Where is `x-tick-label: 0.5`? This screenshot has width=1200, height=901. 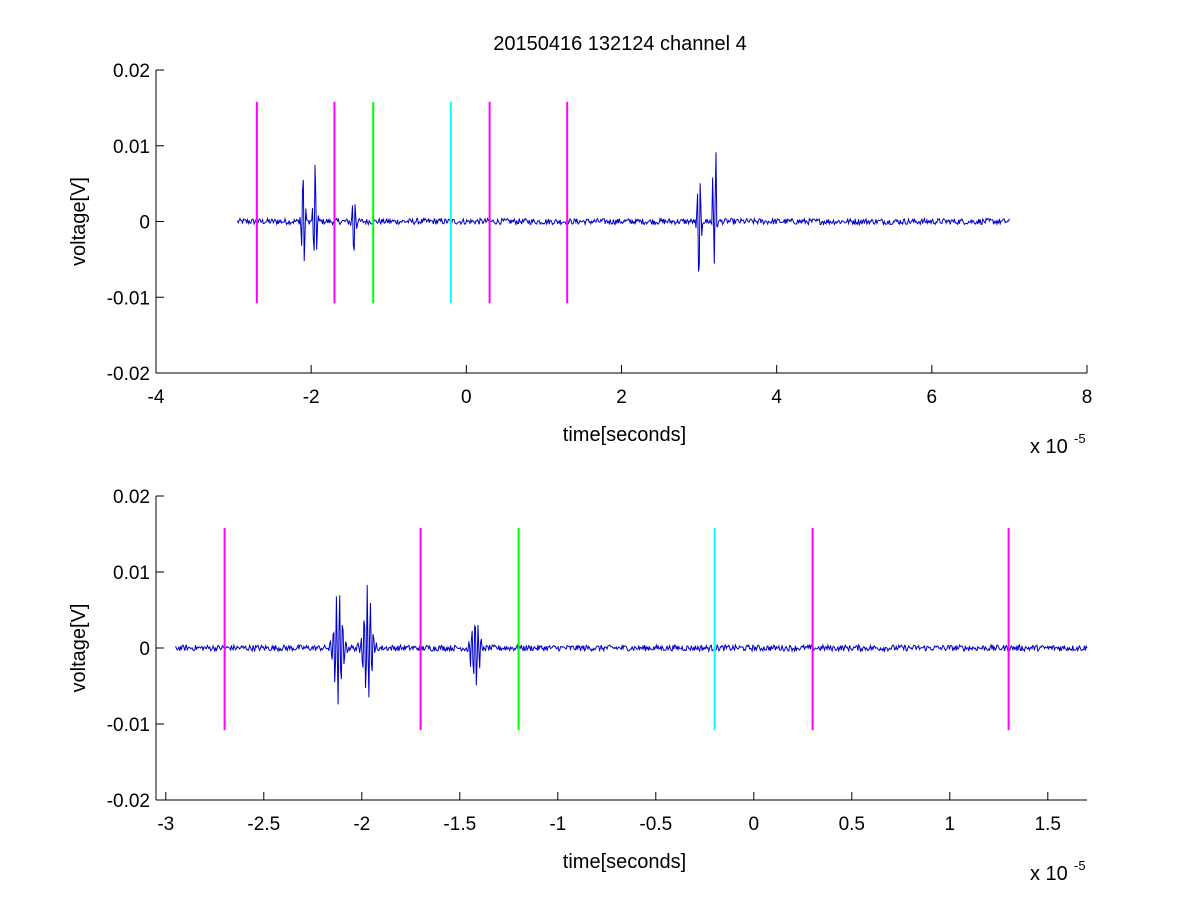 x-tick-label: 0.5 is located at coordinates (852, 824).